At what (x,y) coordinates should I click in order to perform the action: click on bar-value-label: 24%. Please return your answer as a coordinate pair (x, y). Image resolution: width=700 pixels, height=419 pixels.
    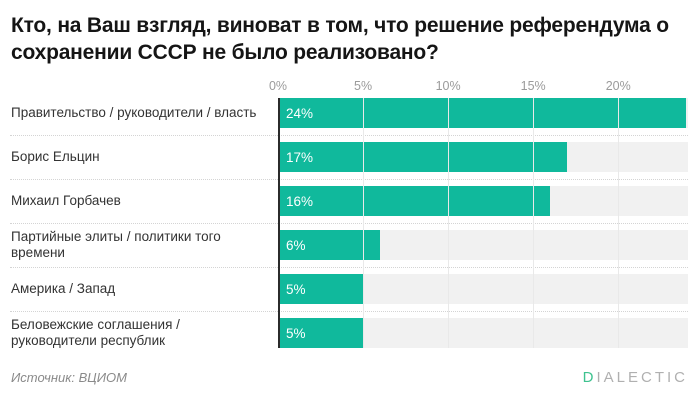
    Looking at the image, I should click on (300, 113).